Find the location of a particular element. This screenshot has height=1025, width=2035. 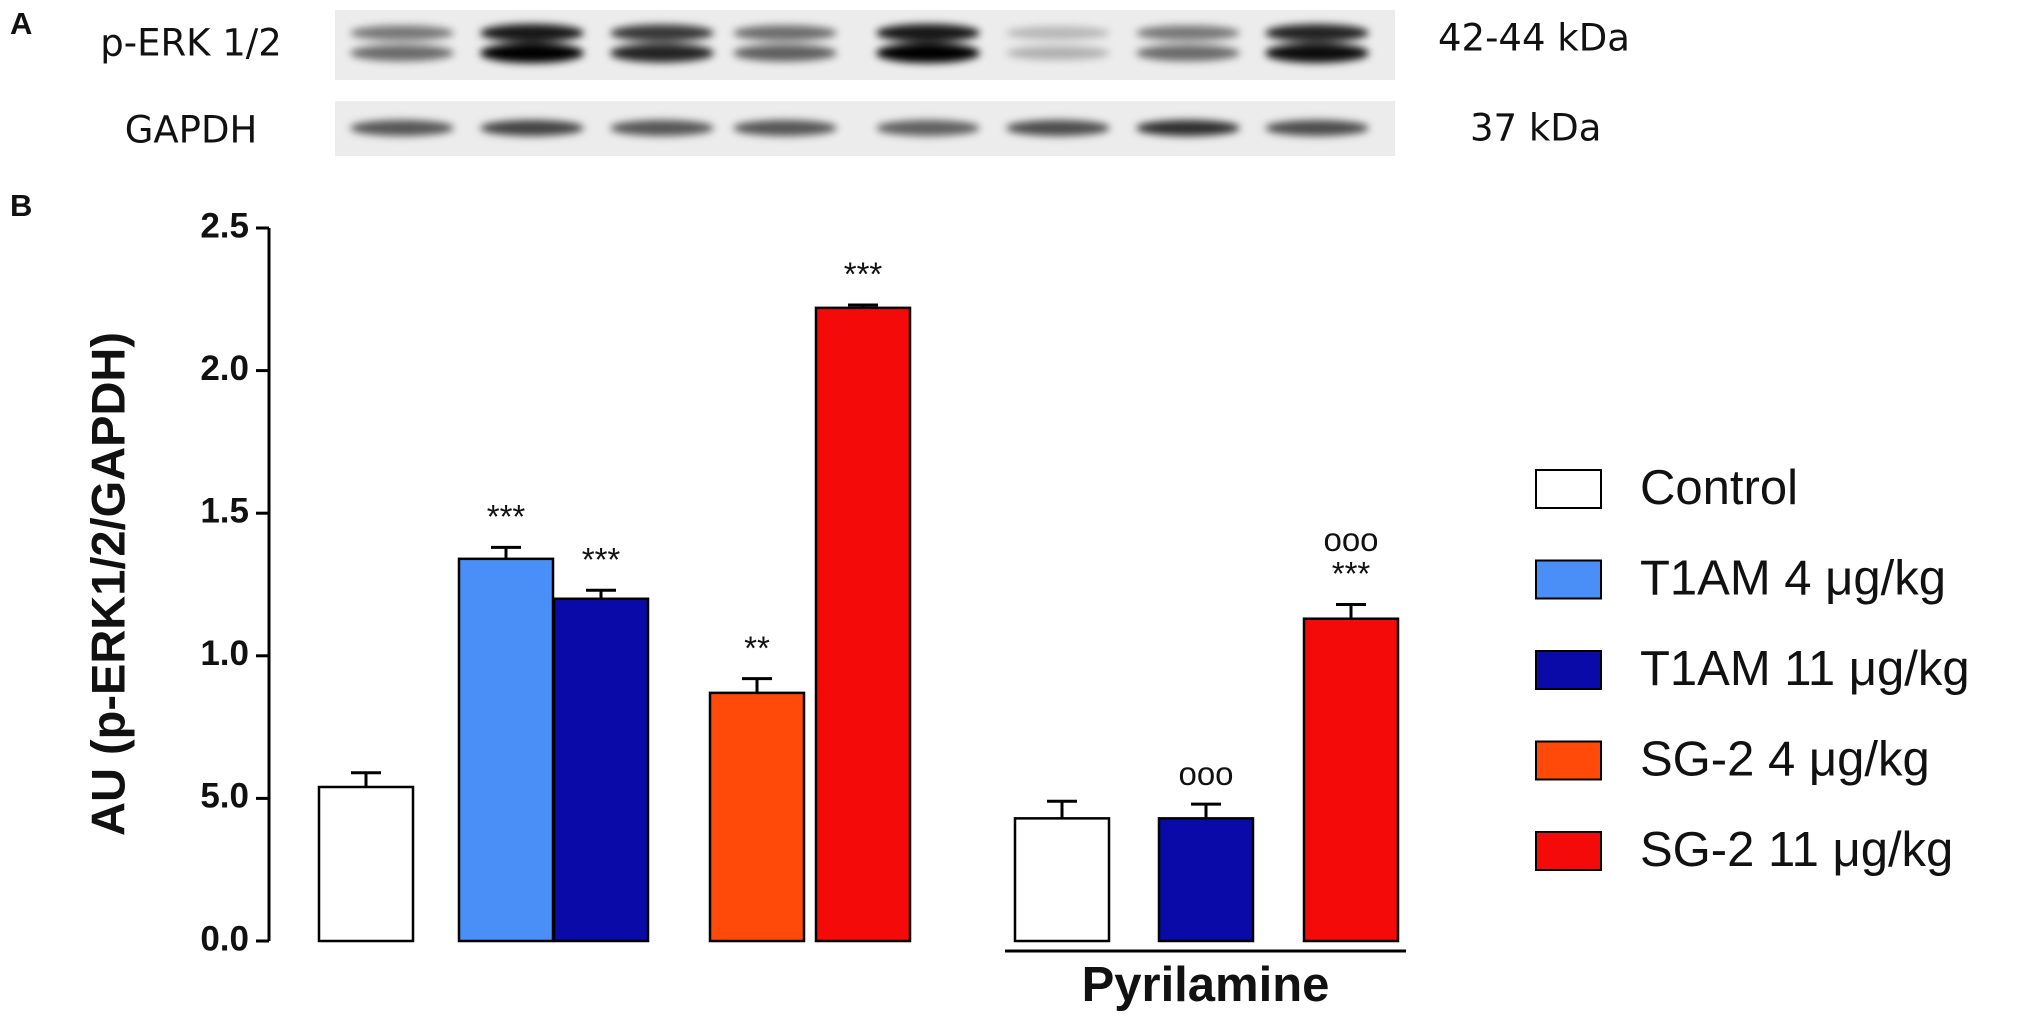

legend-label: T1AM 4 μg/kg is located at coordinates (1793, 578).